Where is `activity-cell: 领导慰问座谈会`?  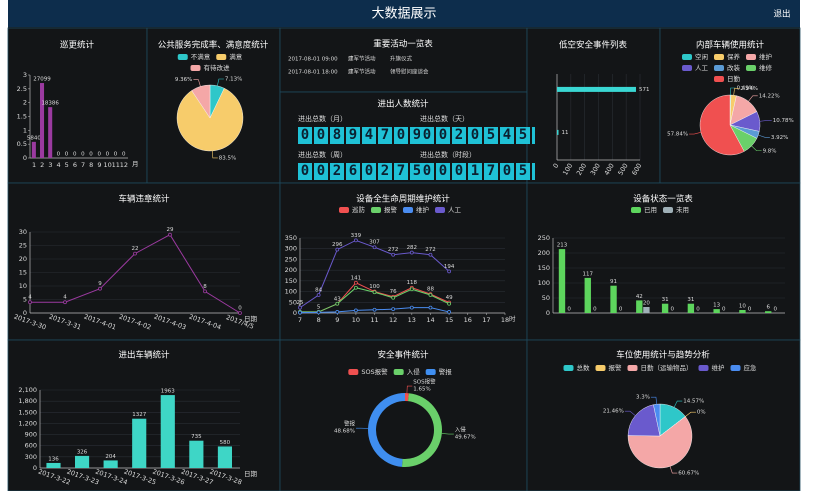
activity-cell: 领导慰问座谈会 is located at coordinates (409, 72).